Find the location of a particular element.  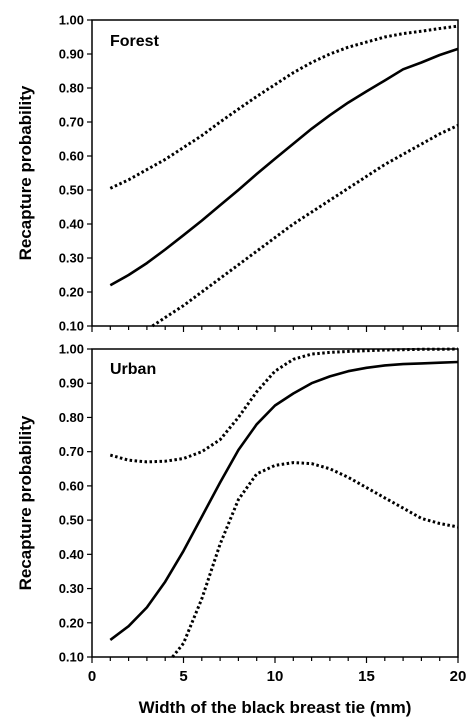

urban-x-ticks is located at coordinates (275, 660).